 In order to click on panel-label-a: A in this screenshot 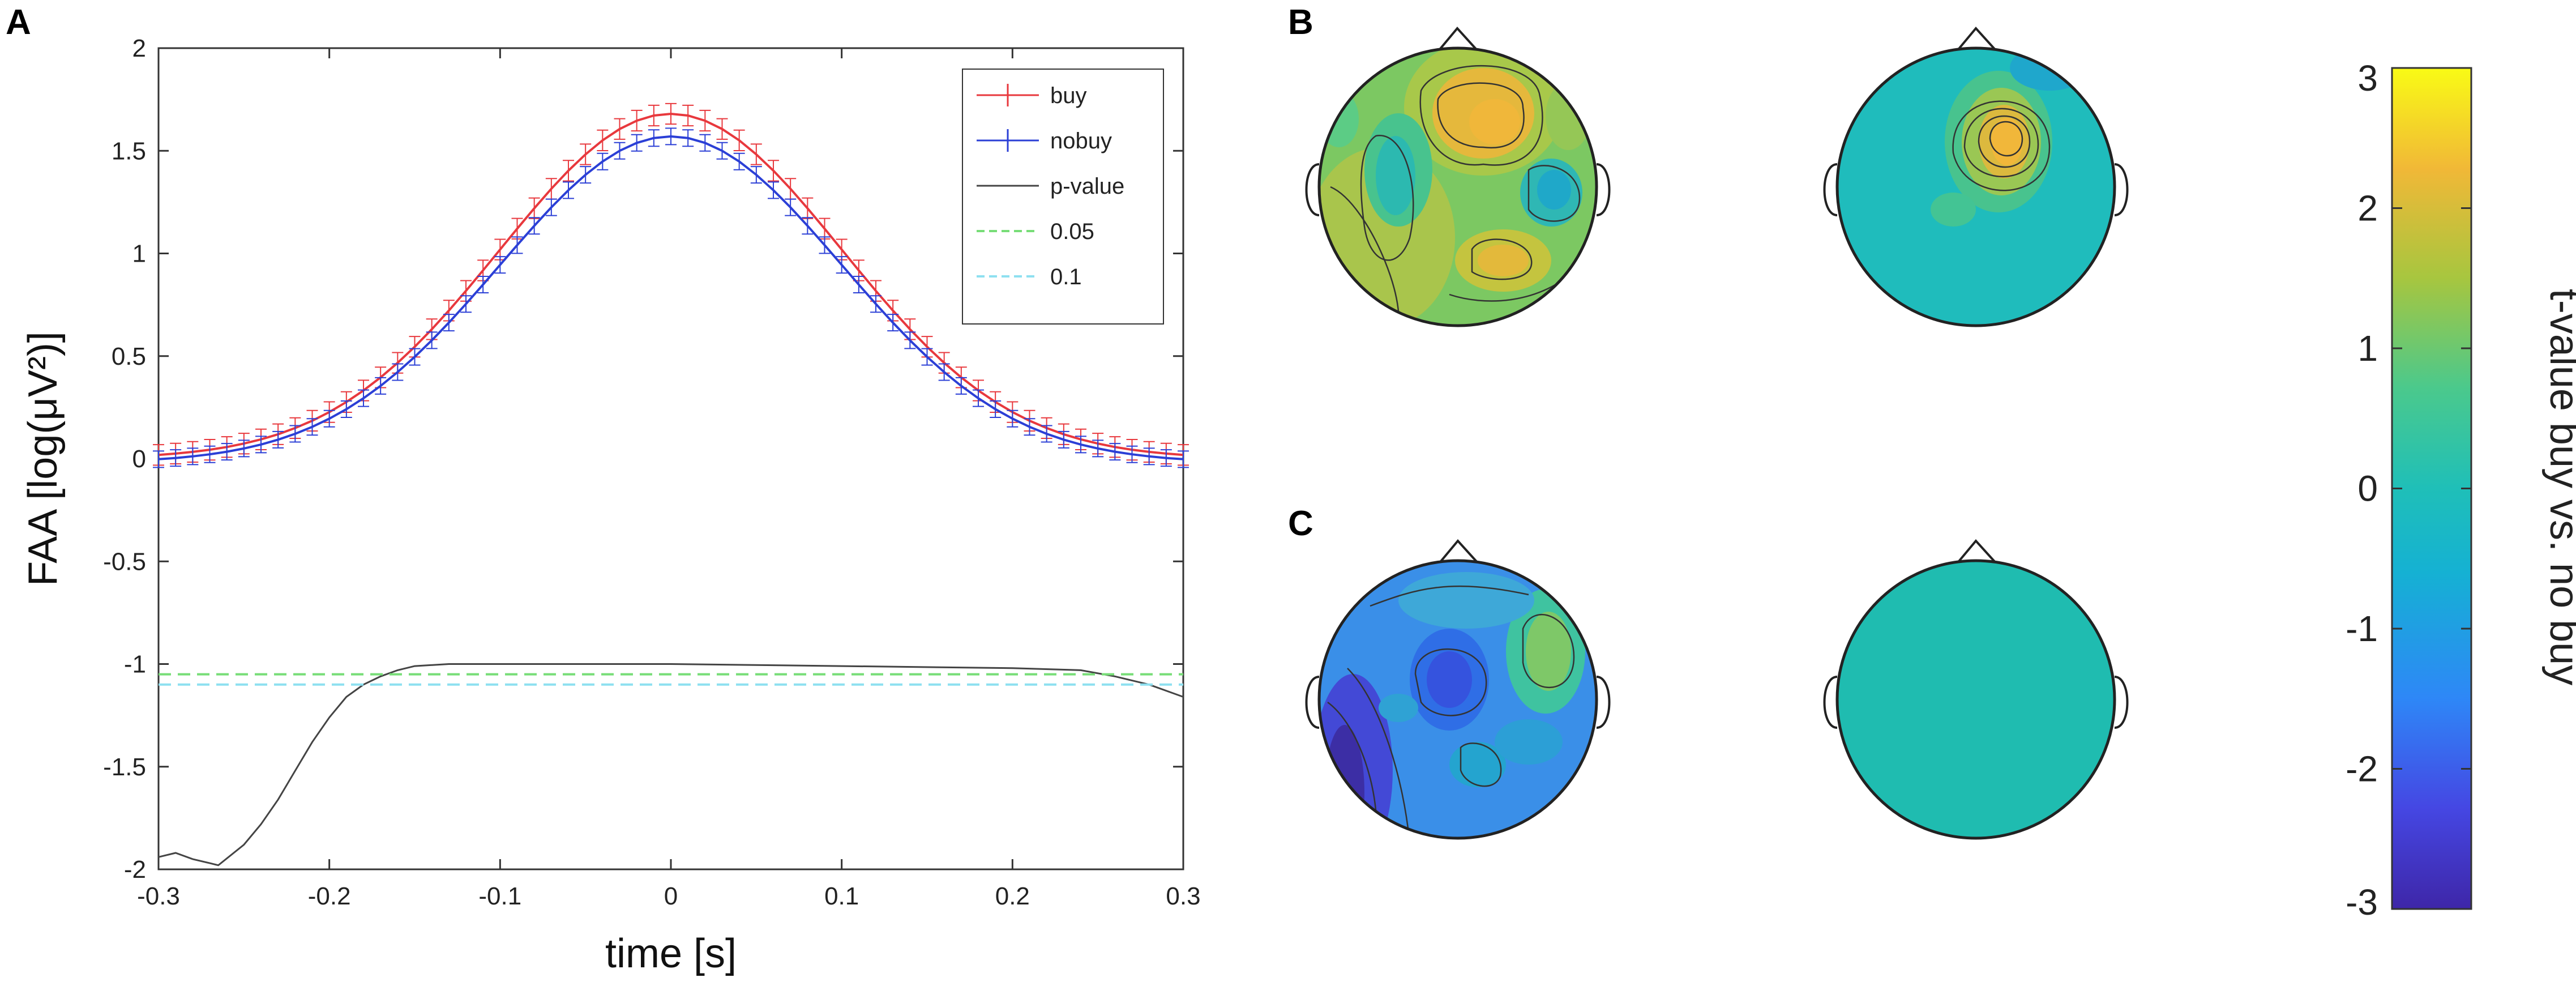, I will do `click(18, 22)`.